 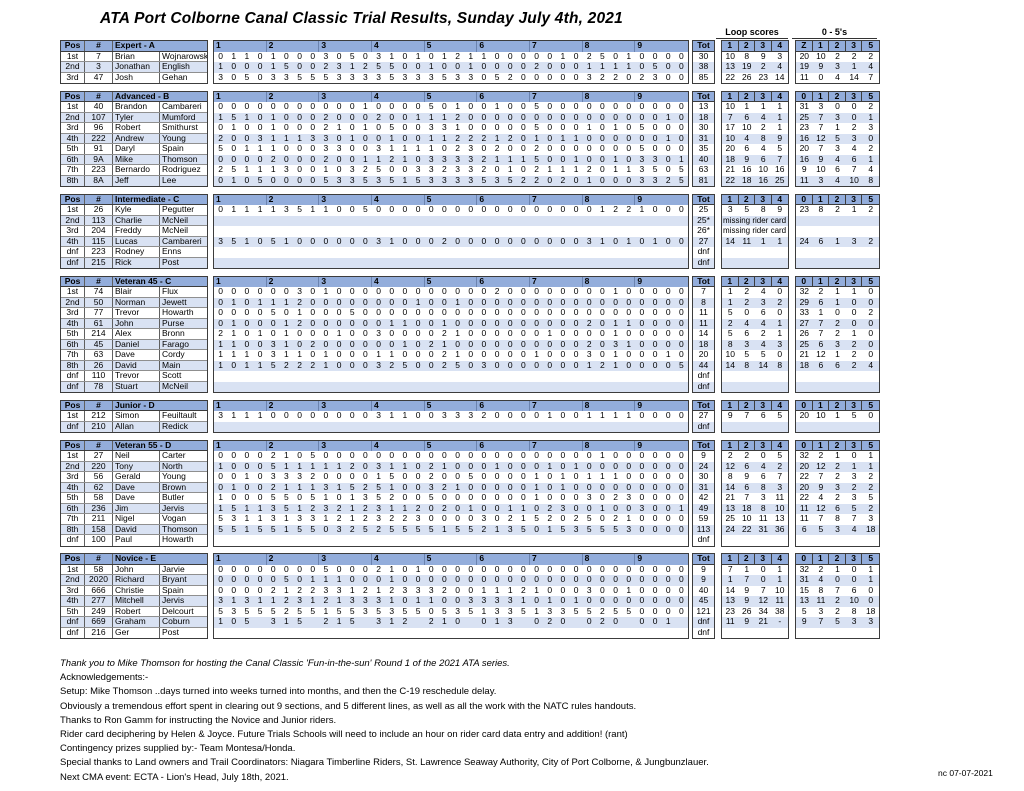 What do you see at coordinates (134, 170) in the screenshot?
I see `rider-row: 7th 223 Bernardo Rodriguez` at bounding box center [134, 170].